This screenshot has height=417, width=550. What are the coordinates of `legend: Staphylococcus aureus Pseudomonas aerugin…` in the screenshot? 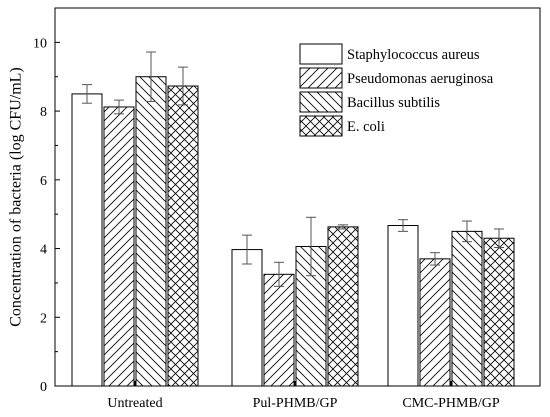 It's located at (396, 90).